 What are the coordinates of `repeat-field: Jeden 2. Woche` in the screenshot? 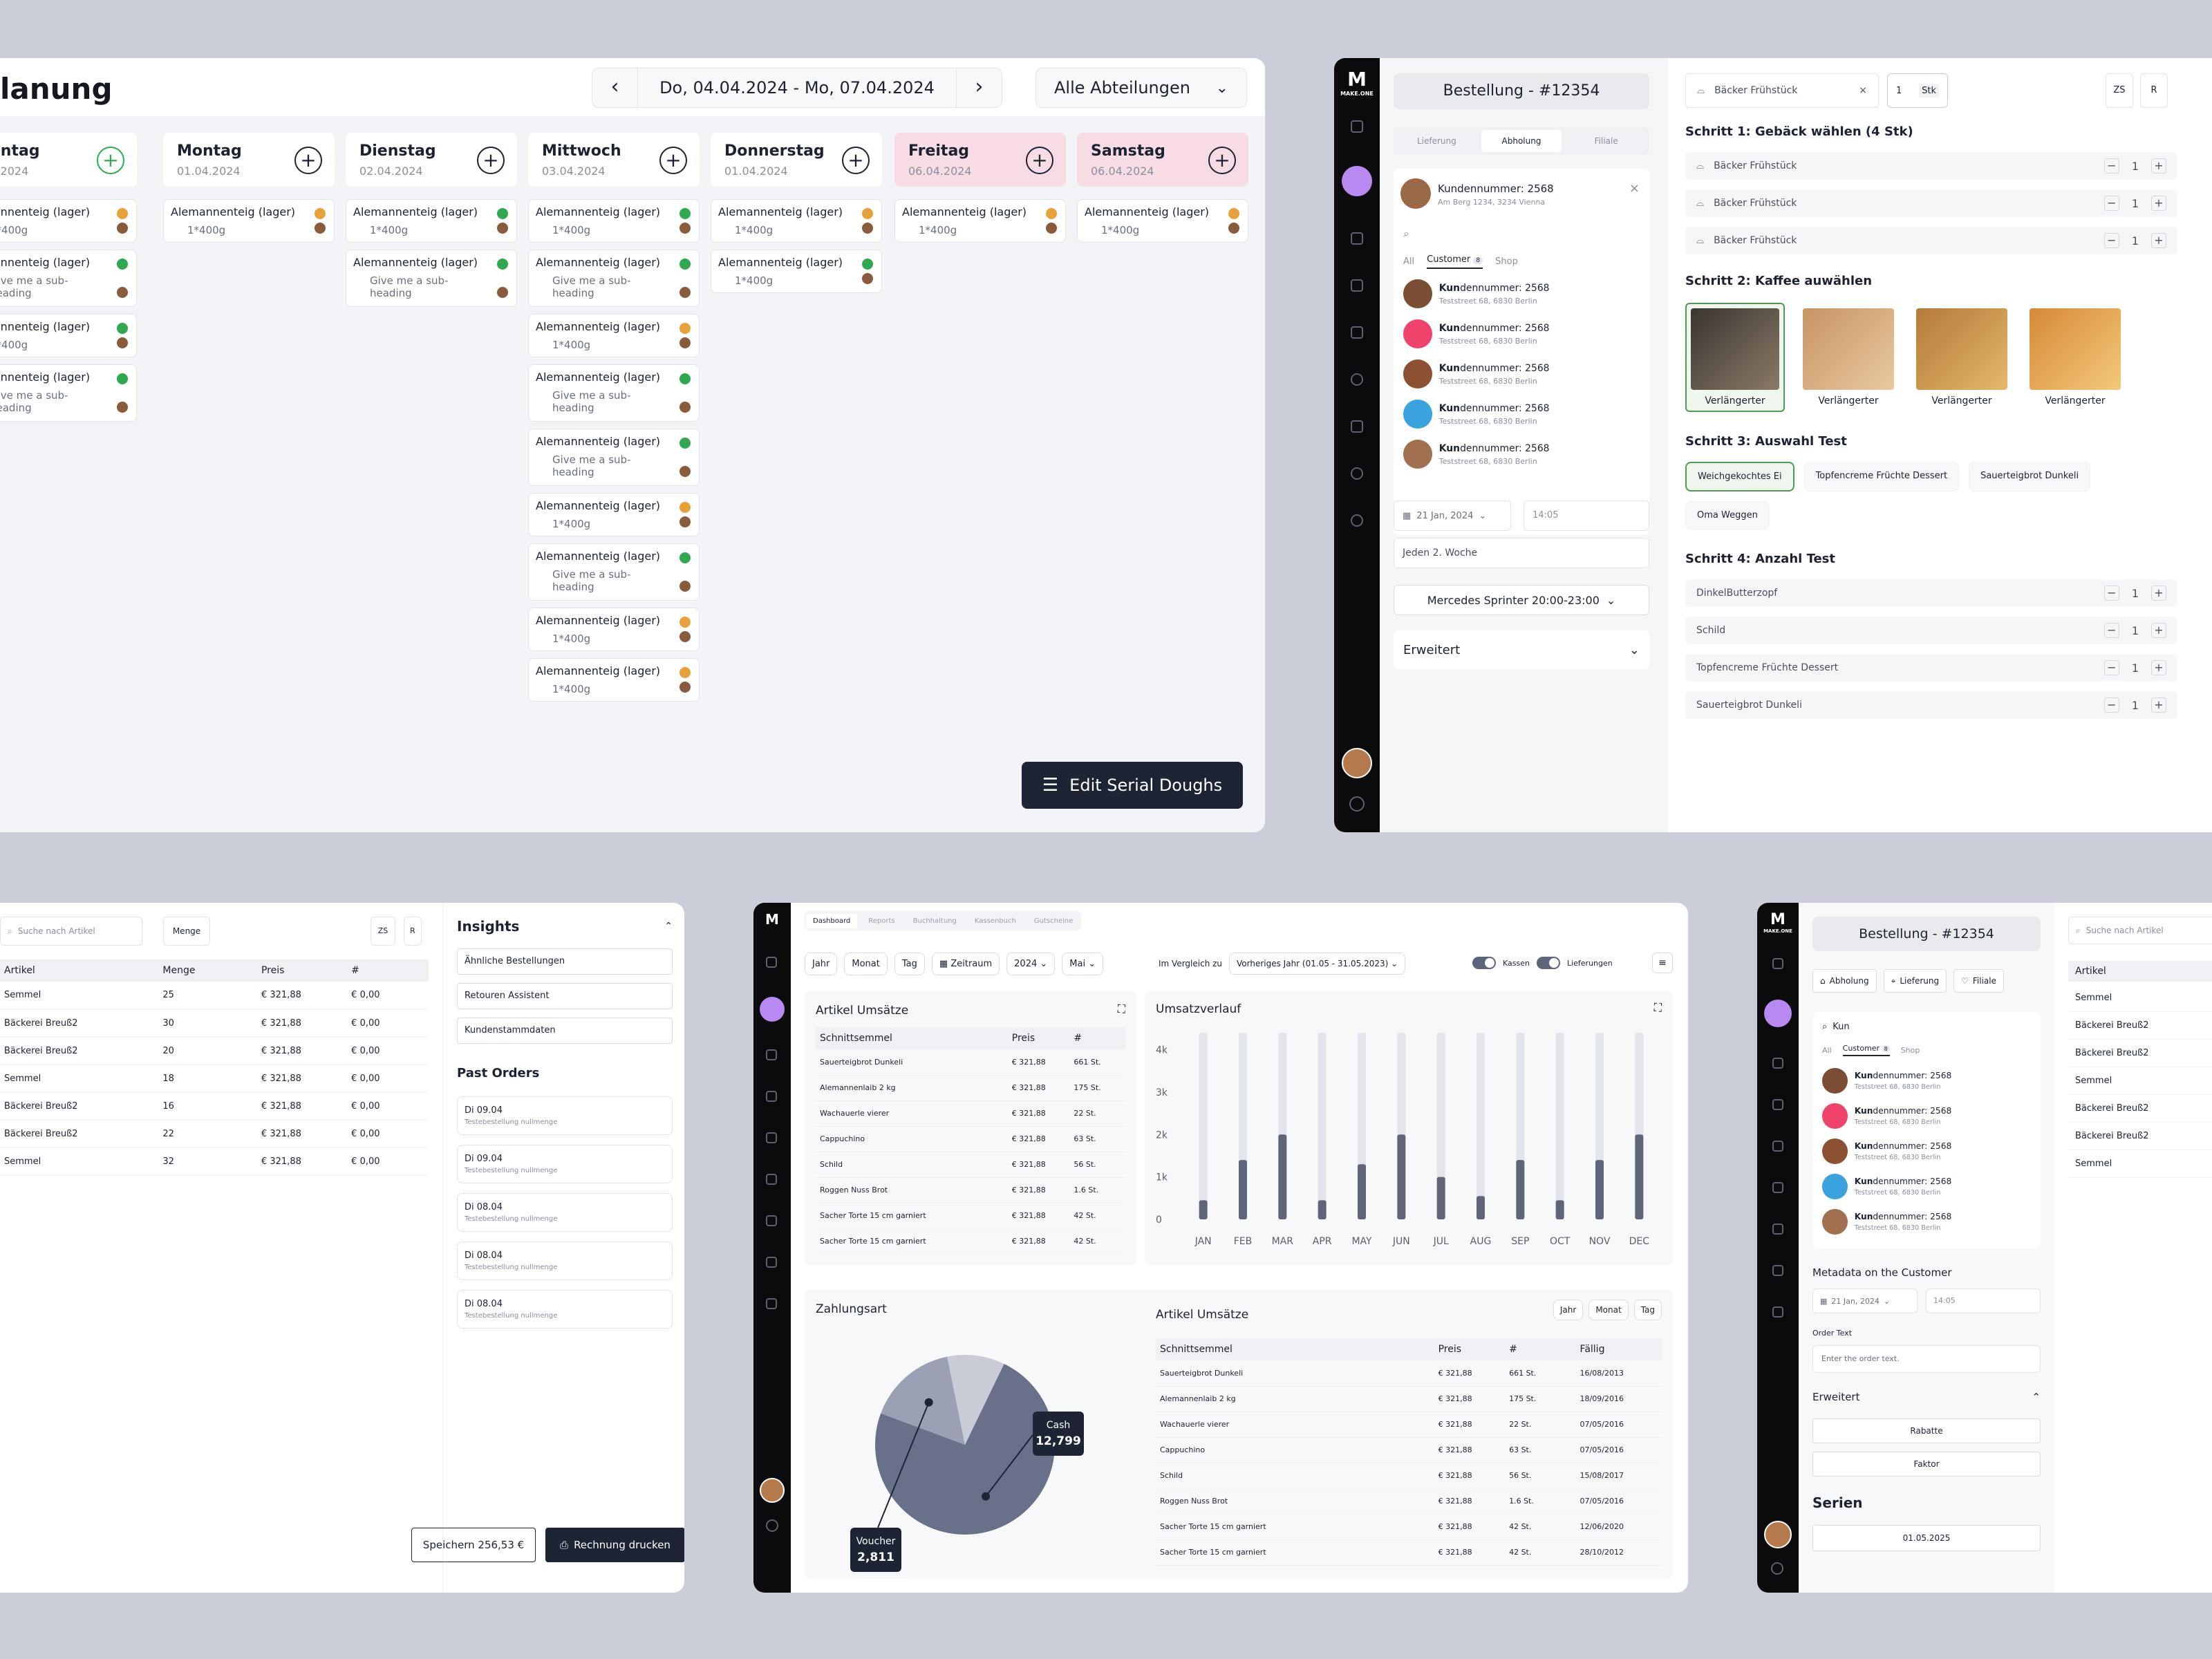 It's located at (1521, 553).